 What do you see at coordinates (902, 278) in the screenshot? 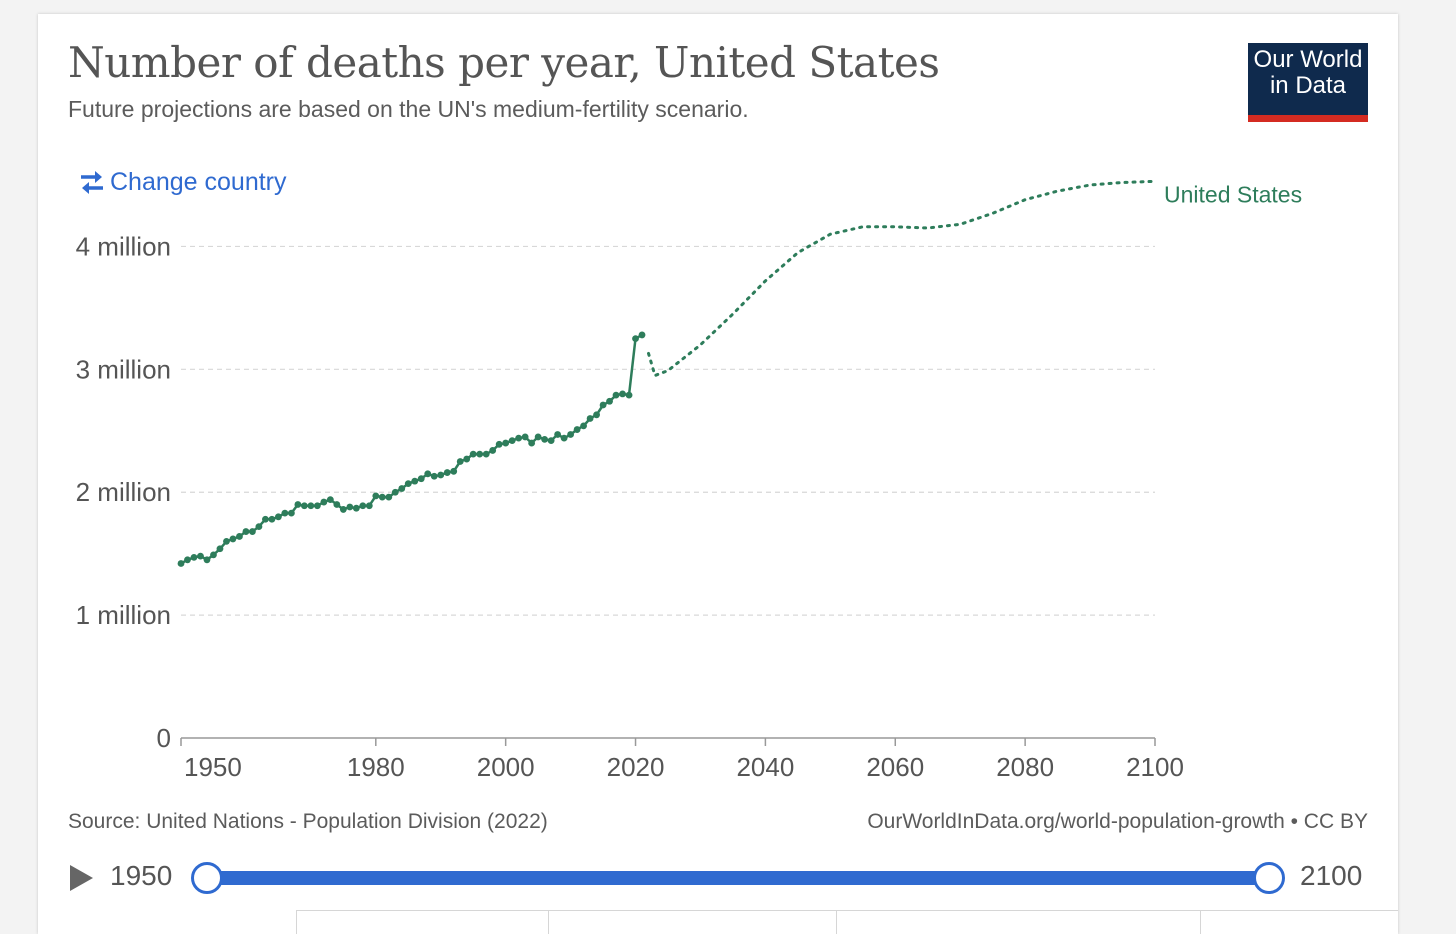
I see `series-line-projection` at bounding box center [902, 278].